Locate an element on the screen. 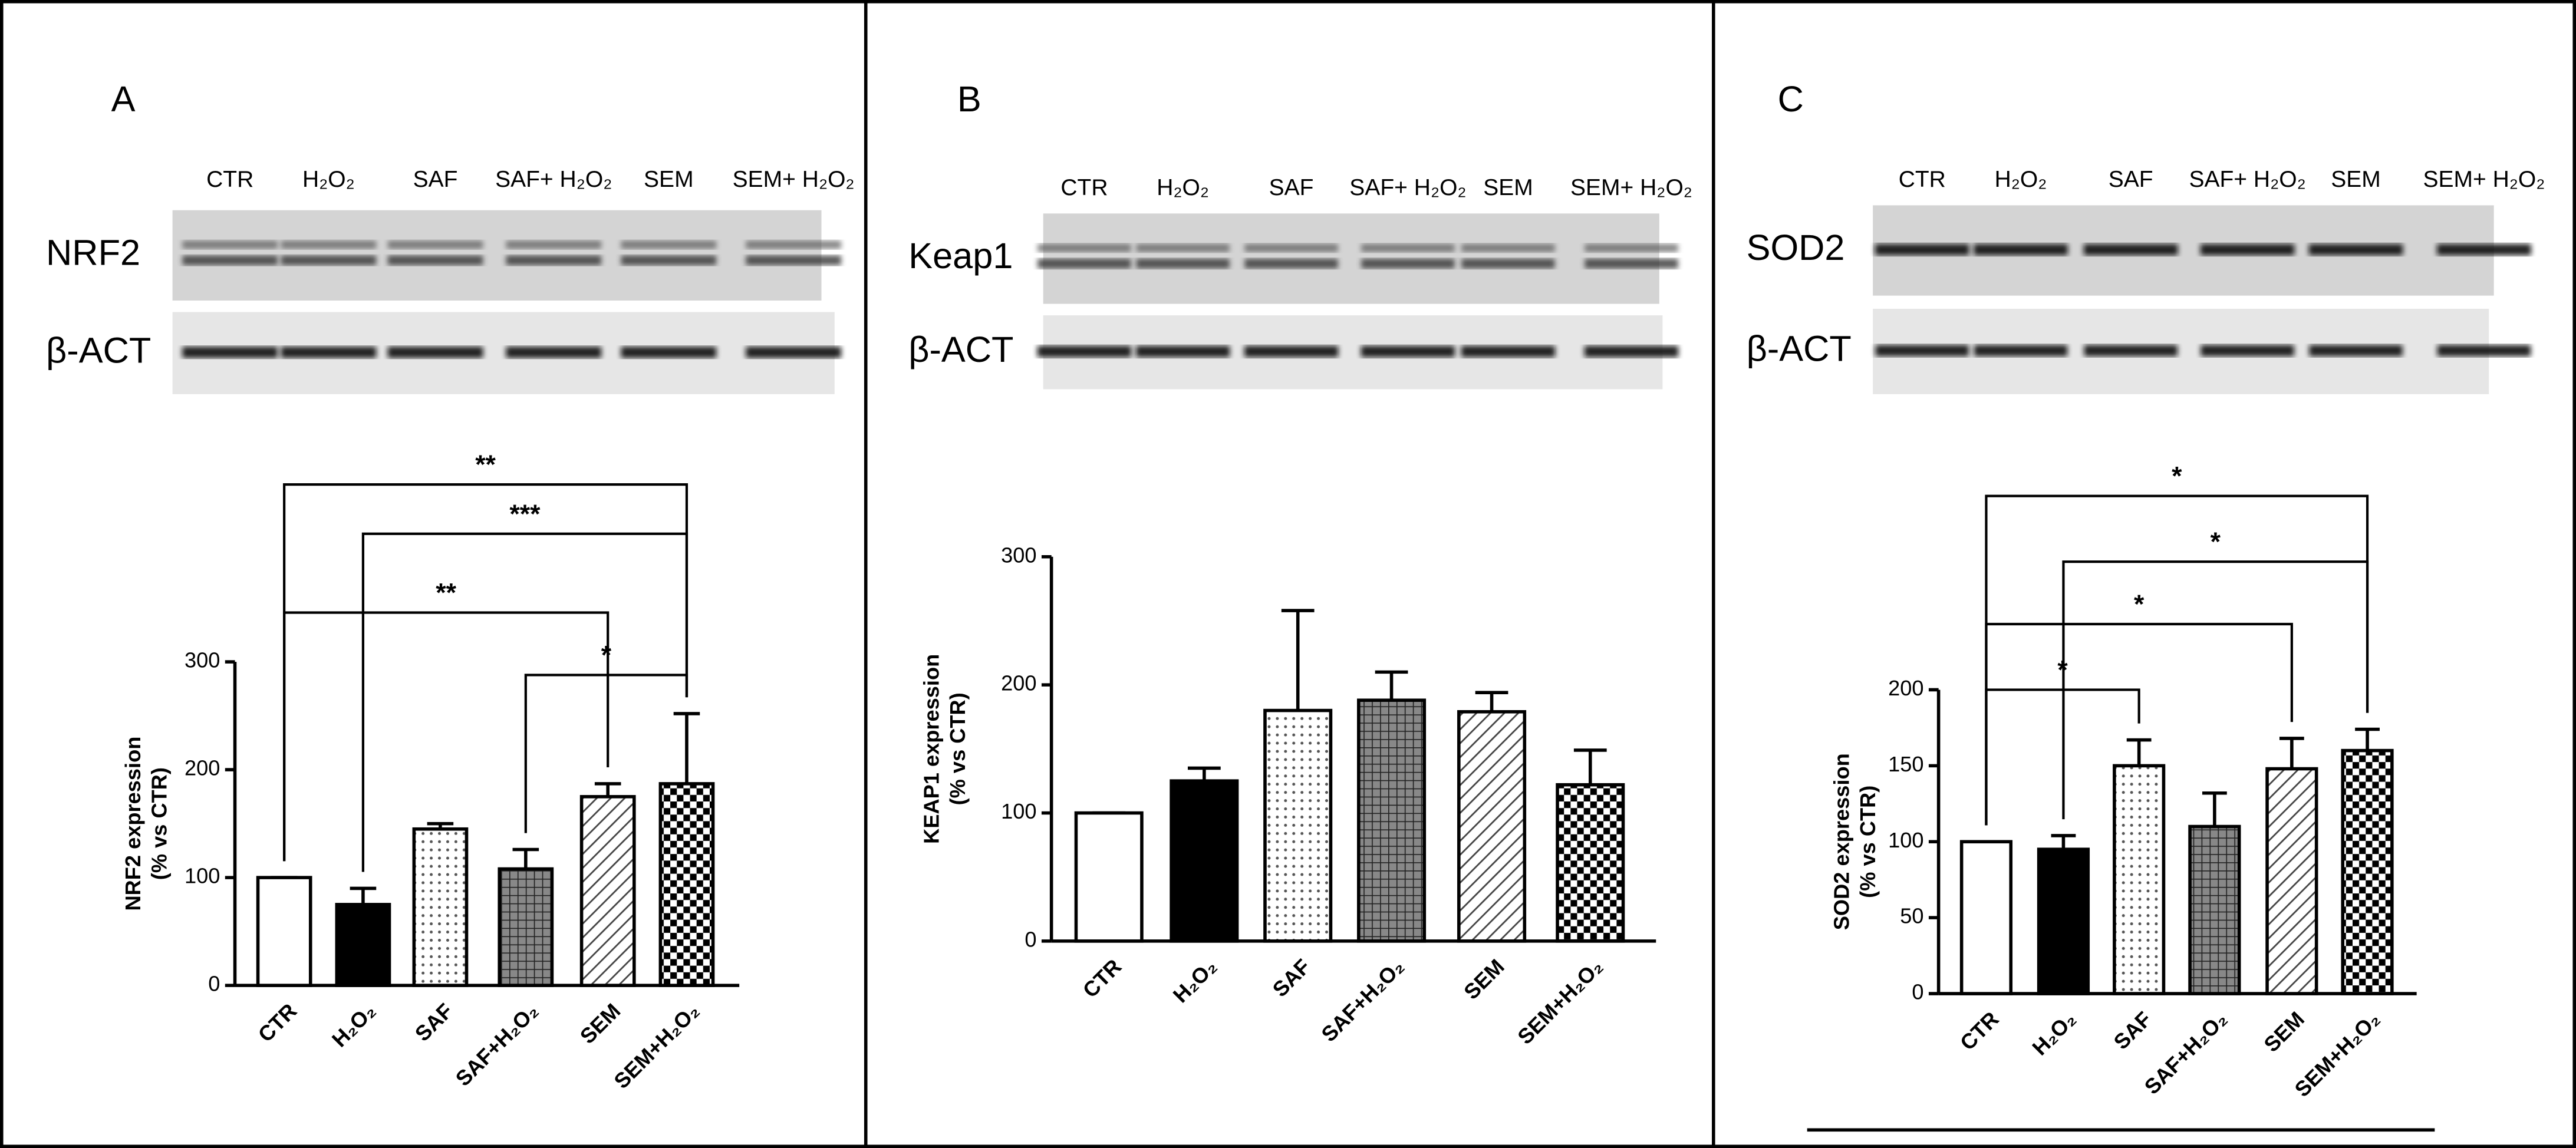 Image resolution: width=2576 pixels, height=1148 pixels. y-axis-label: KEAP1 expression is located at coordinates (932, 749).